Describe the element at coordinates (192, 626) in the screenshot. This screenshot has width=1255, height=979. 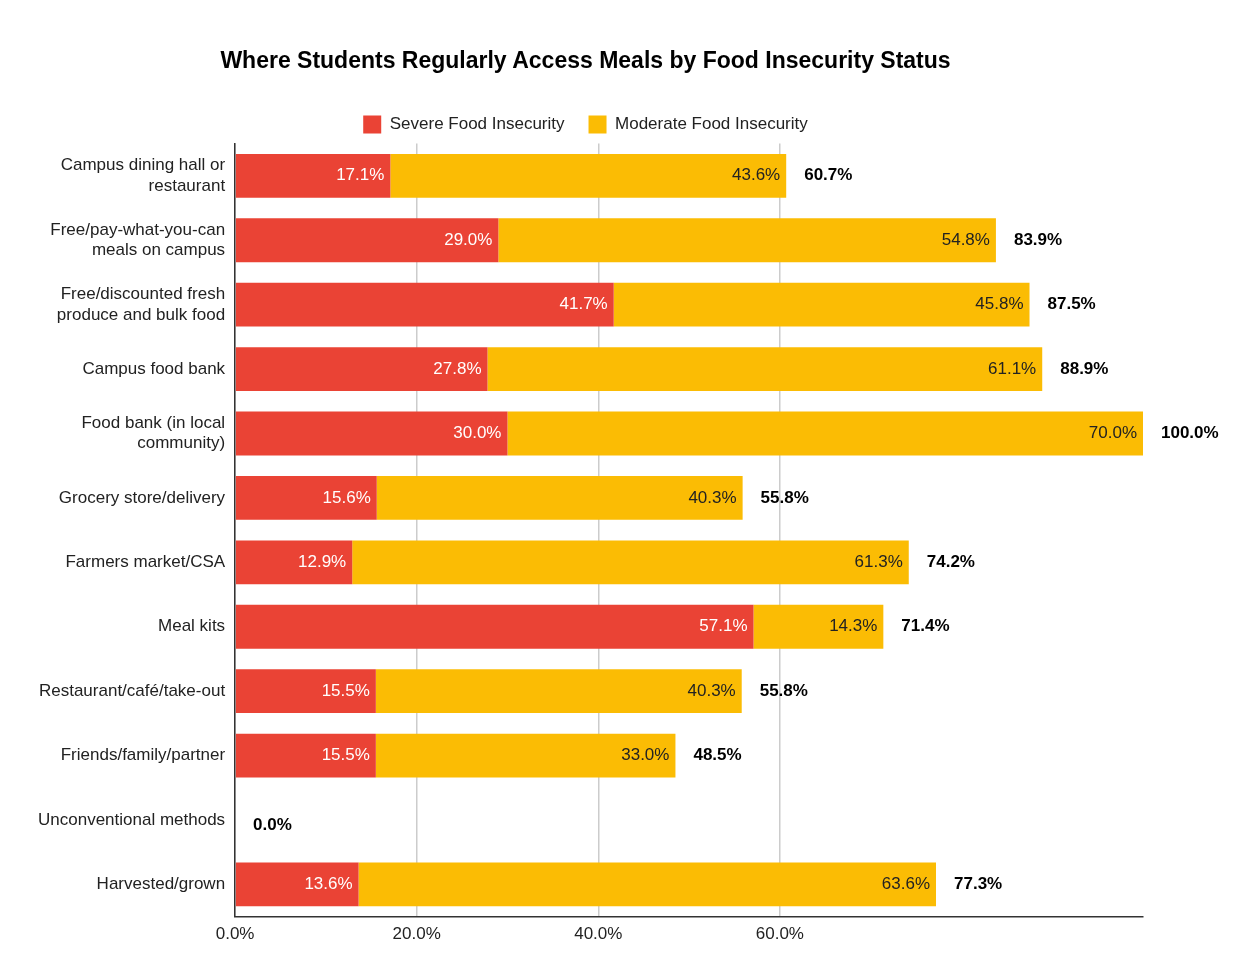
I see `y-tick-label: Meal kits` at that location.